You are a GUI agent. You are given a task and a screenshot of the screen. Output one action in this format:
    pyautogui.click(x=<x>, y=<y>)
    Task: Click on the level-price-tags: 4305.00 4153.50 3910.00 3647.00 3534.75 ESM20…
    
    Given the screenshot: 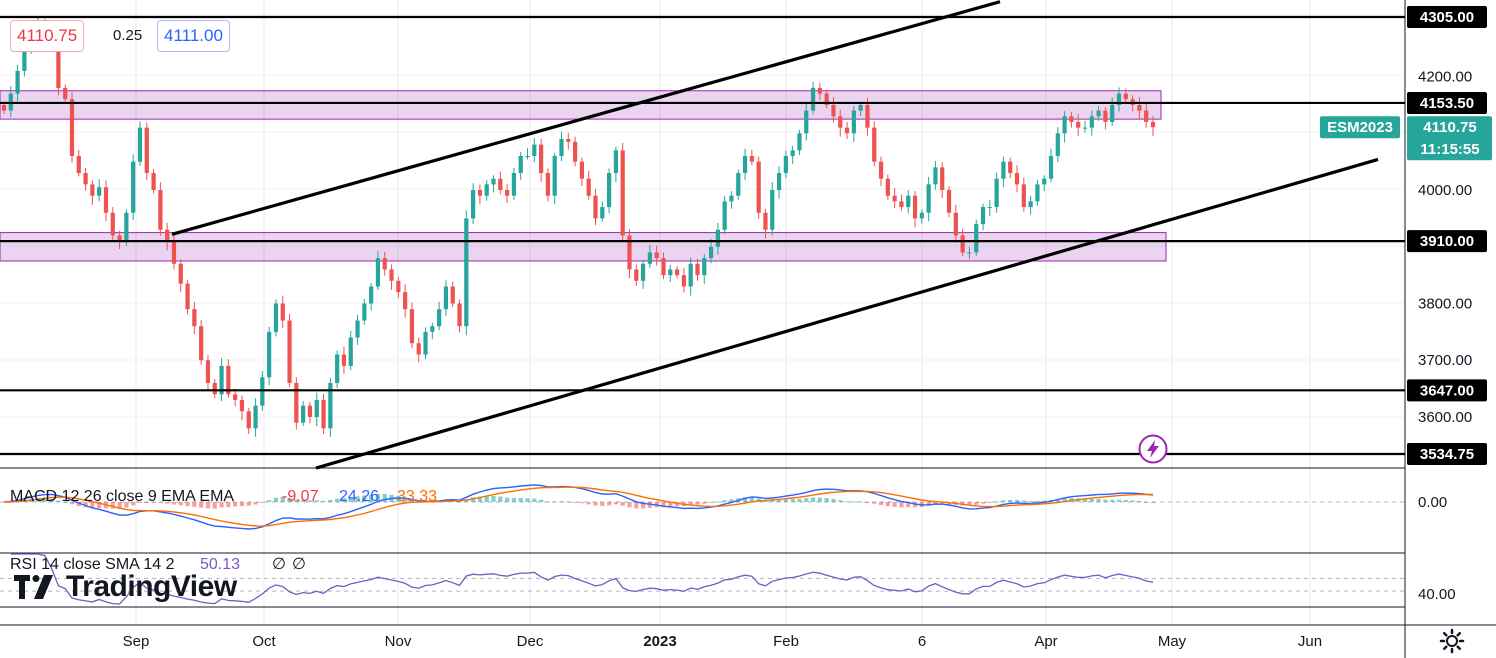 What is the action you would take?
    pyautogui.click(x=1406, y=235)
    